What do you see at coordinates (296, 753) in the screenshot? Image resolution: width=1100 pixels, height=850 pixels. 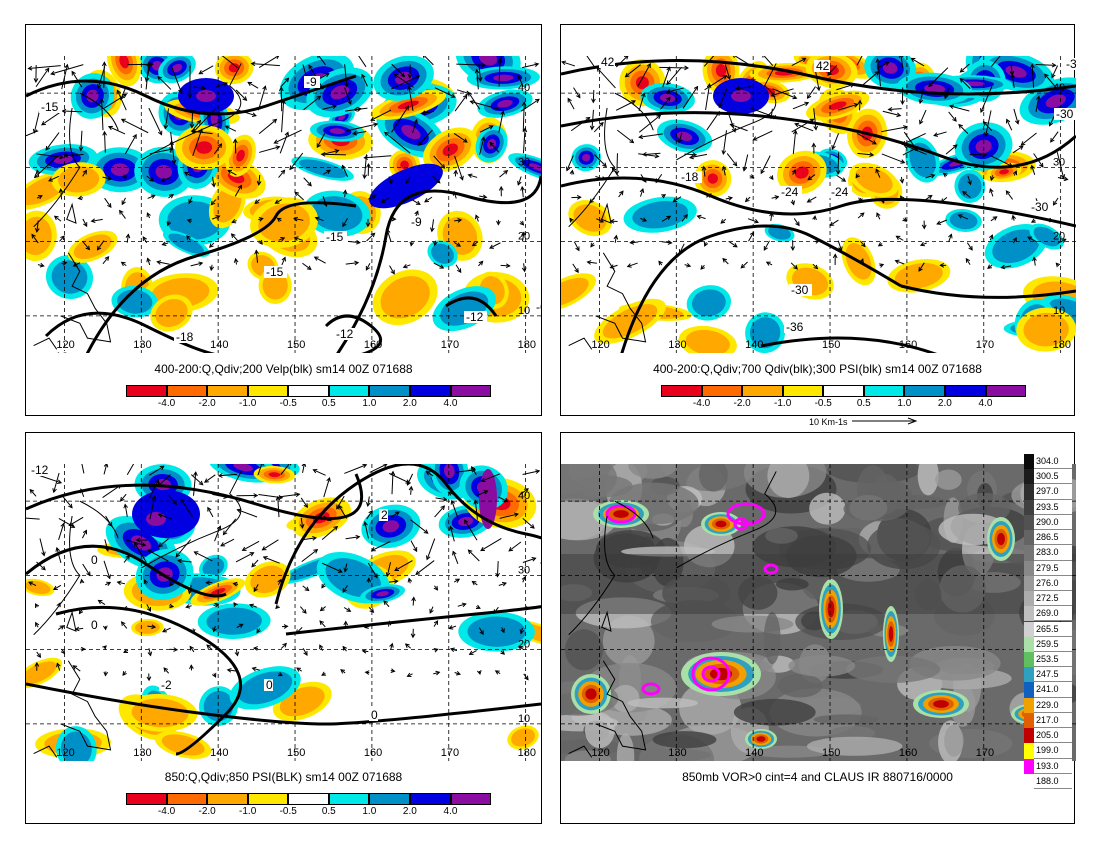 I see `lon-tick-label: 150` at bounding box center [296, 753].